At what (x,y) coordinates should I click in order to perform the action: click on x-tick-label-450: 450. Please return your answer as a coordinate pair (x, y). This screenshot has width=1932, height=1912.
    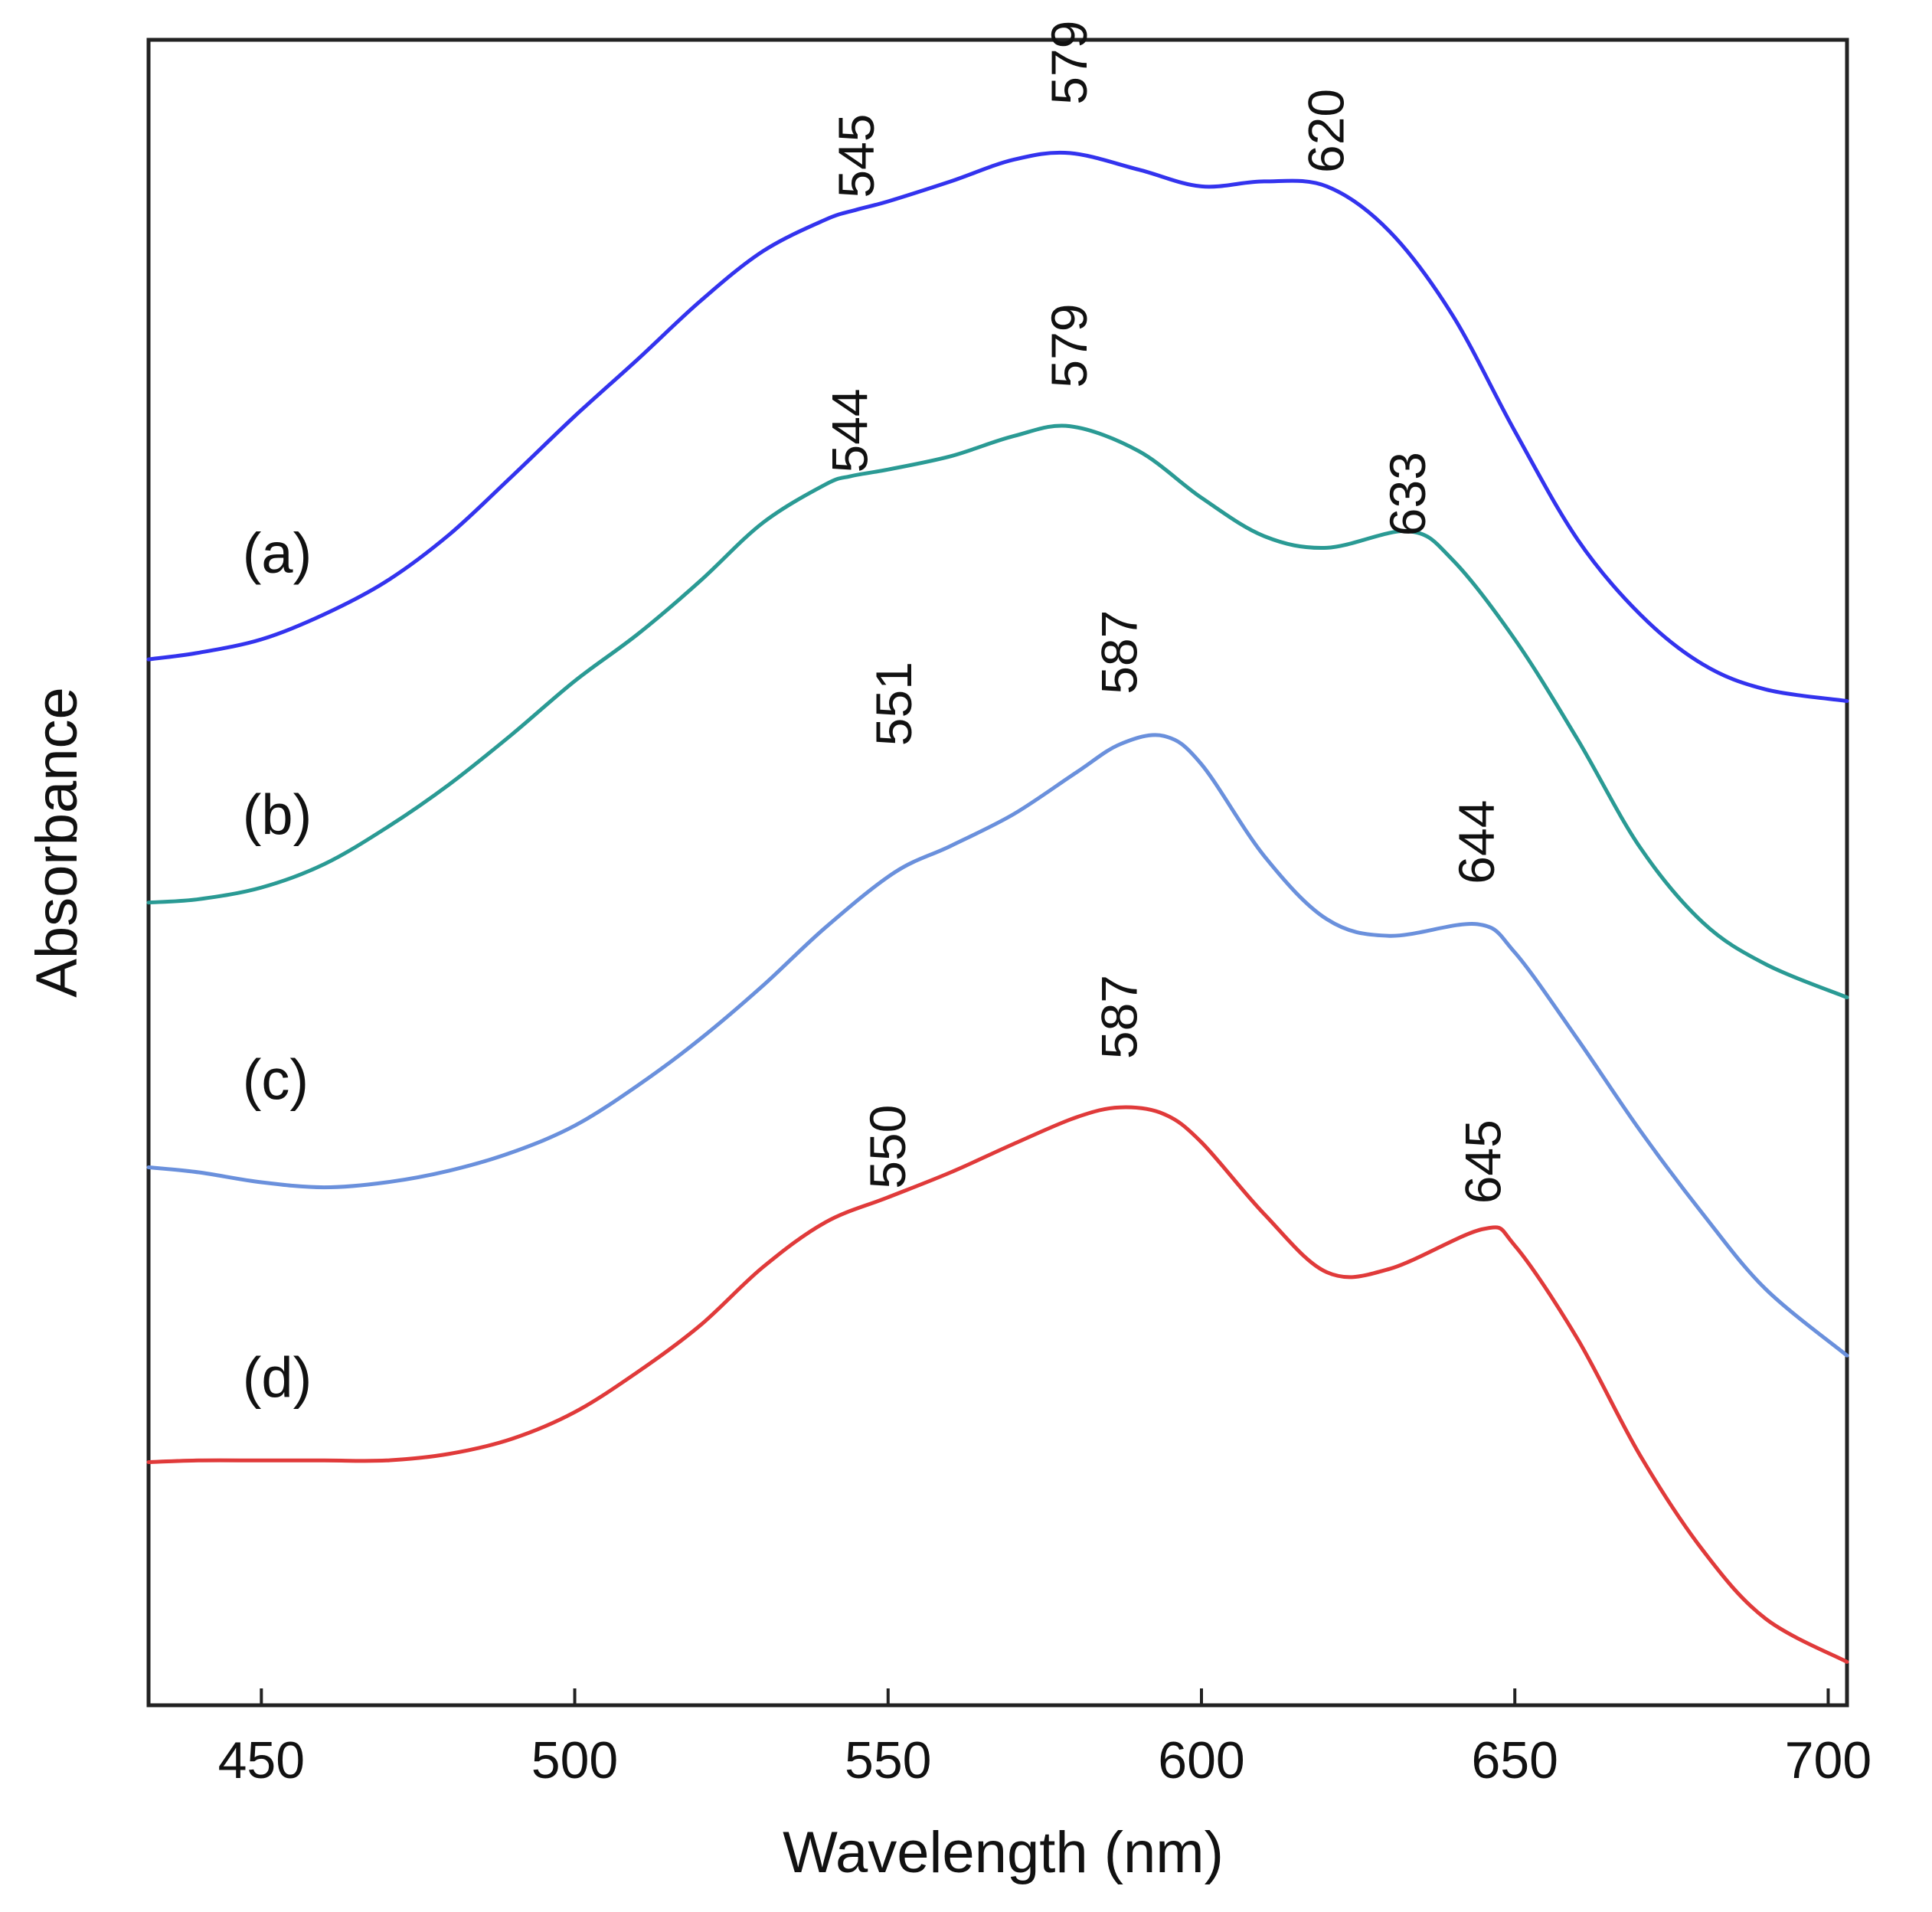
    Looking at the image, I should click on (261, 1760).